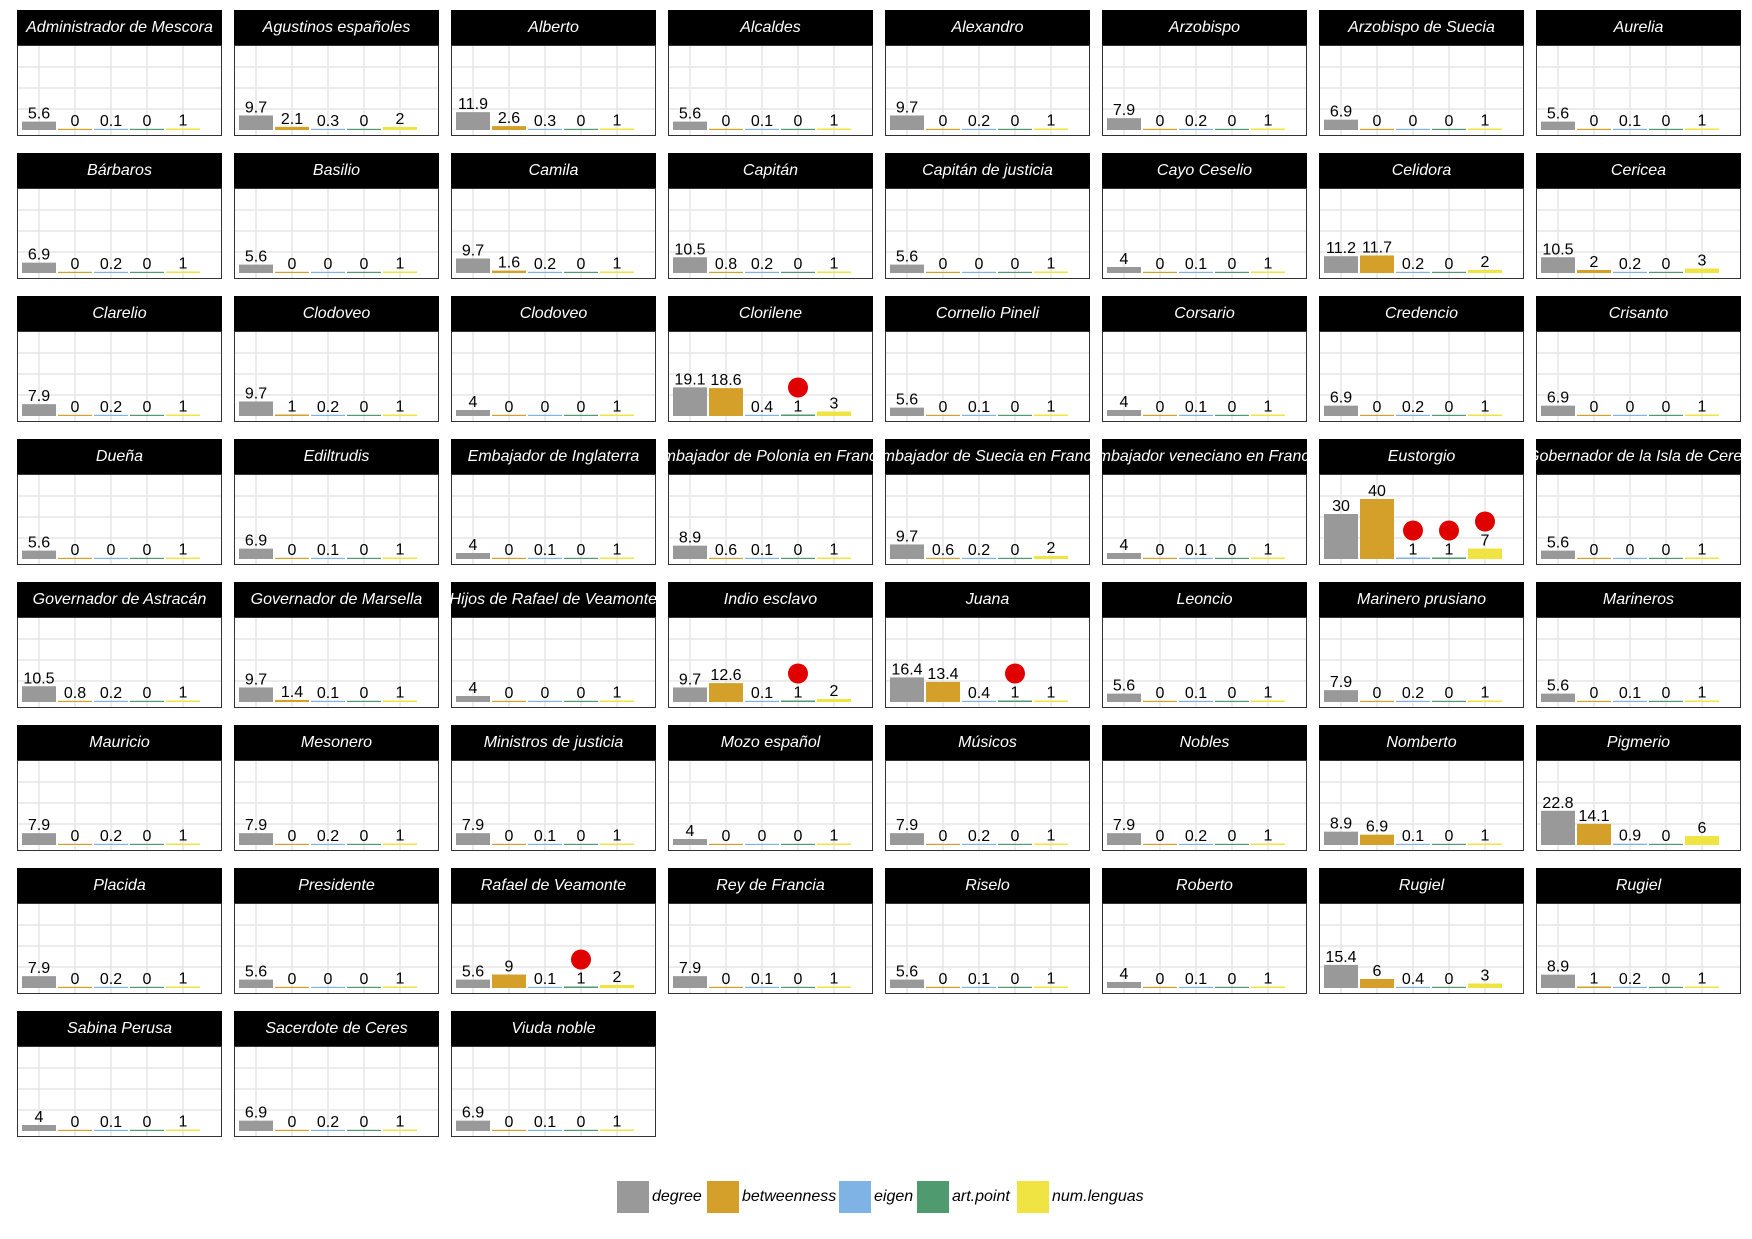 This screenshot has width=1752, height=1239. What do you see at coordinates (119, 885) in the screenshot?
I see `facet-strip: Placida` at bounding box center [119, 885].